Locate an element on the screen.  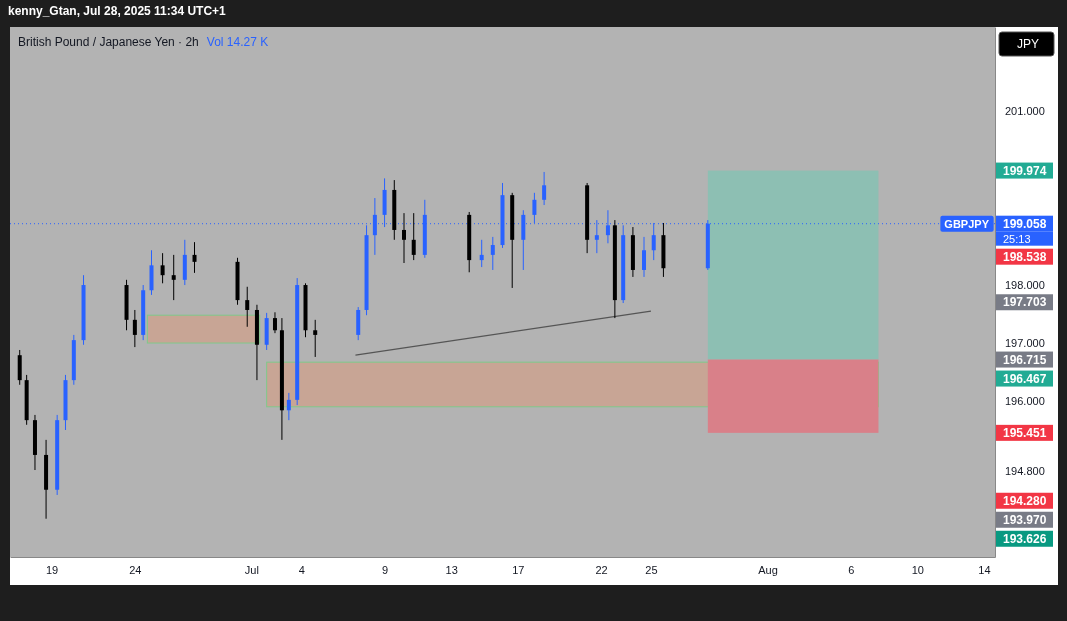
x-tick-label: 24 is located at coordinates (135, 569).